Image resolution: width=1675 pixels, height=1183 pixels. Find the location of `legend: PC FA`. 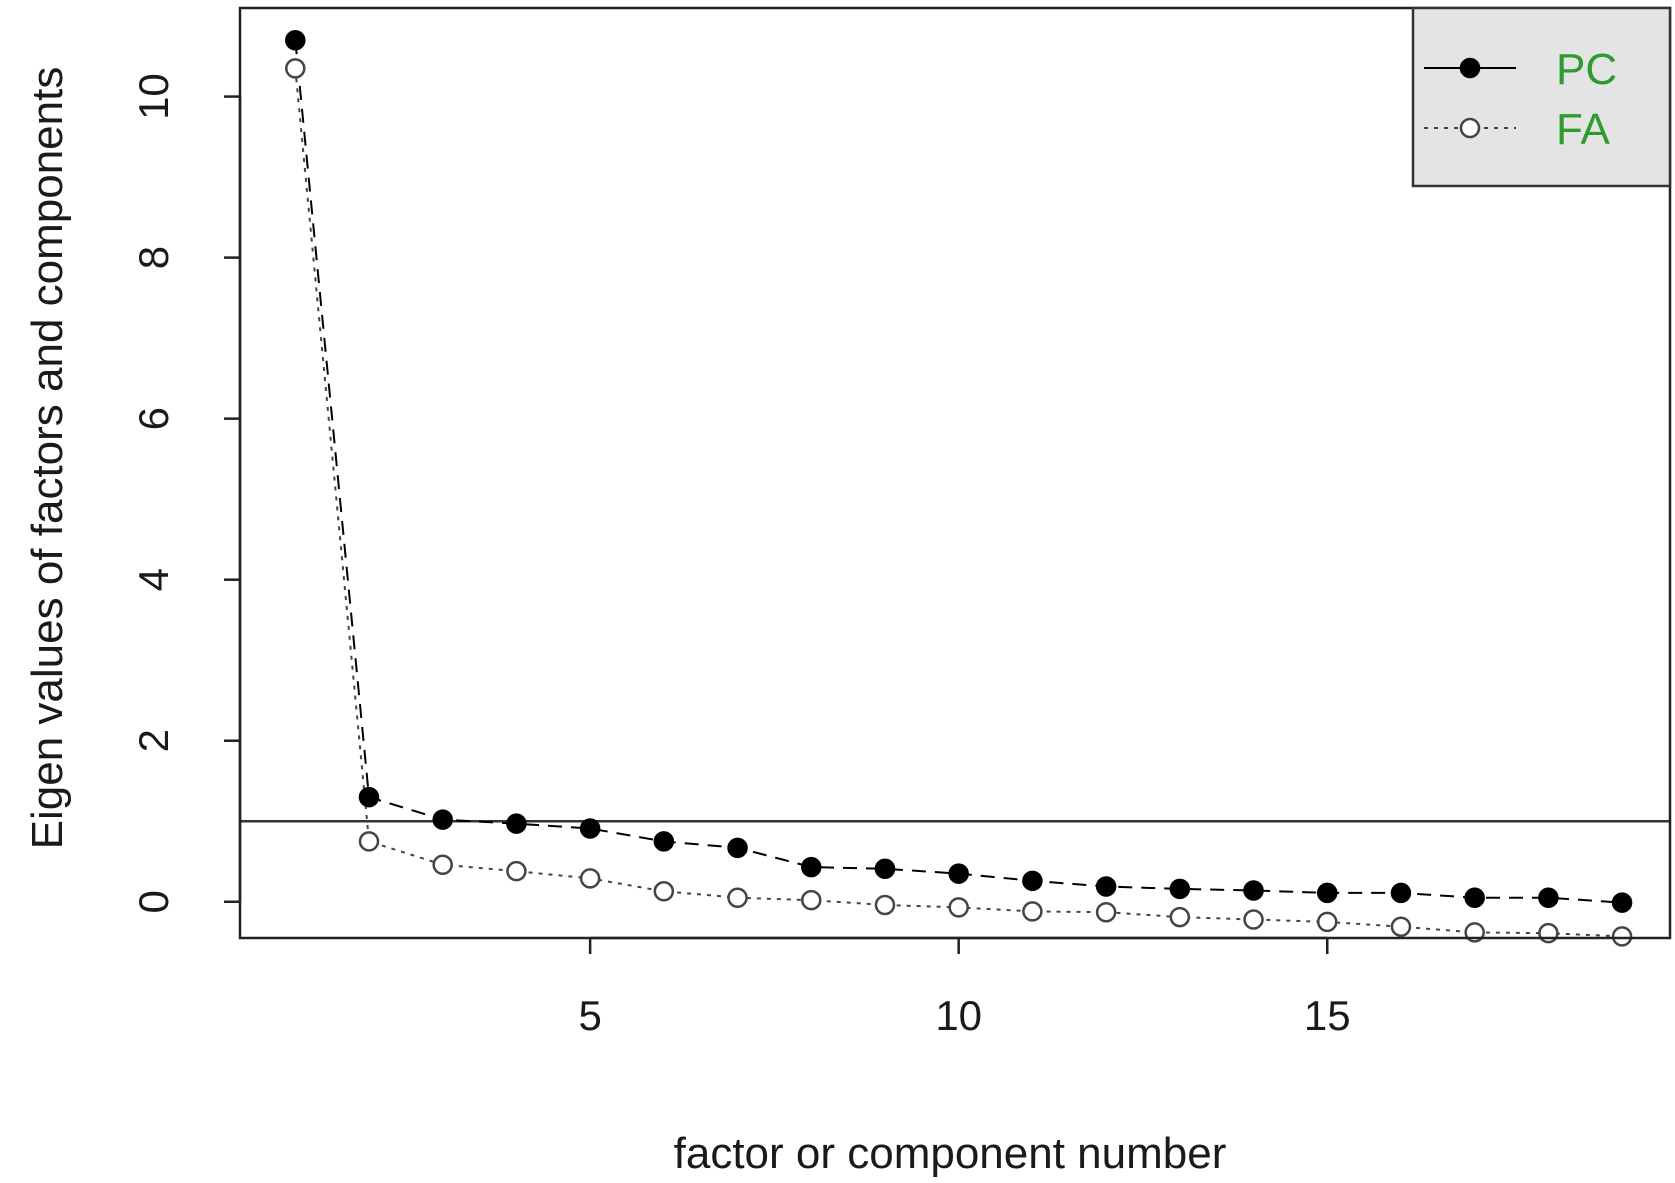

legend: PC FA is located at coordinates (1541, 97).